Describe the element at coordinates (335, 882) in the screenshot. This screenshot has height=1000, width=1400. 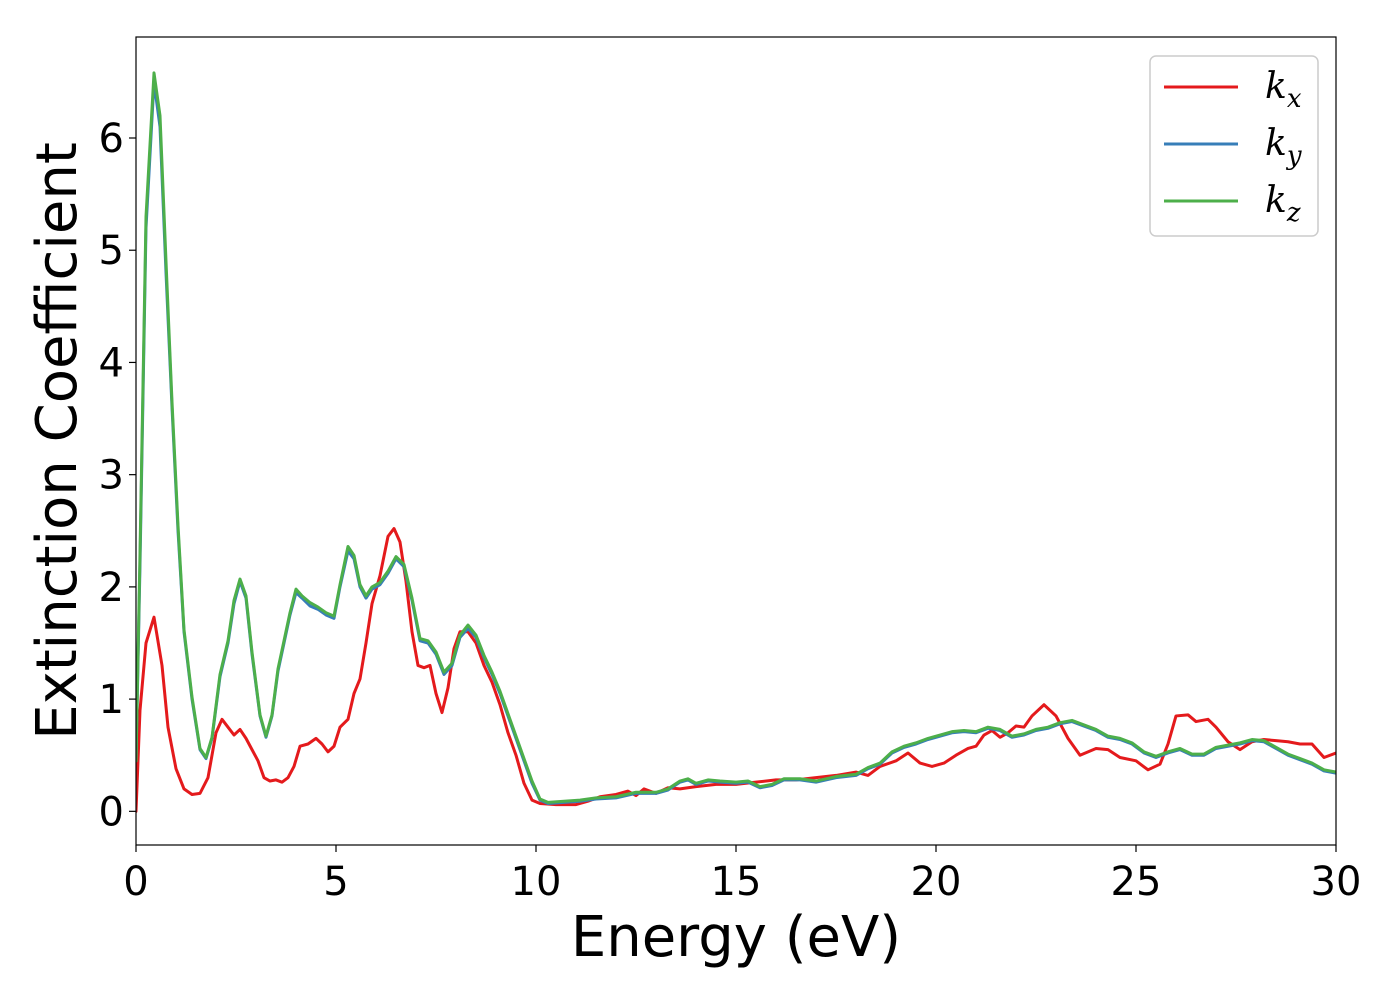
I see `x-tick-label: 5` at that location.